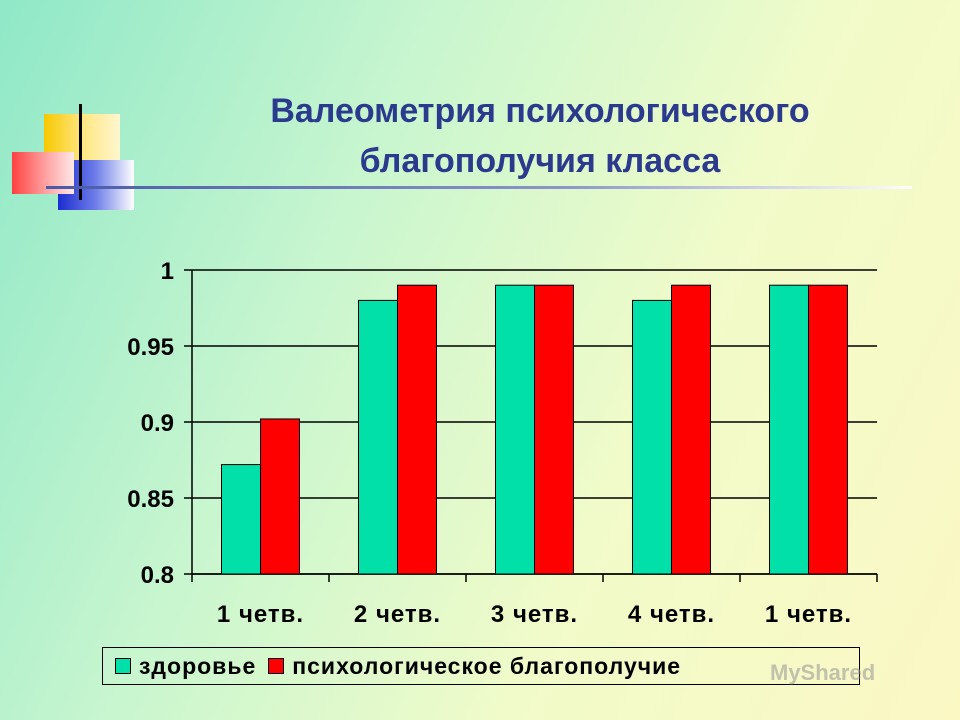 This screenshot has height=720, width=960. I want to click on chart-legend: здоровье психологическое благополучие, so click(481, 666).